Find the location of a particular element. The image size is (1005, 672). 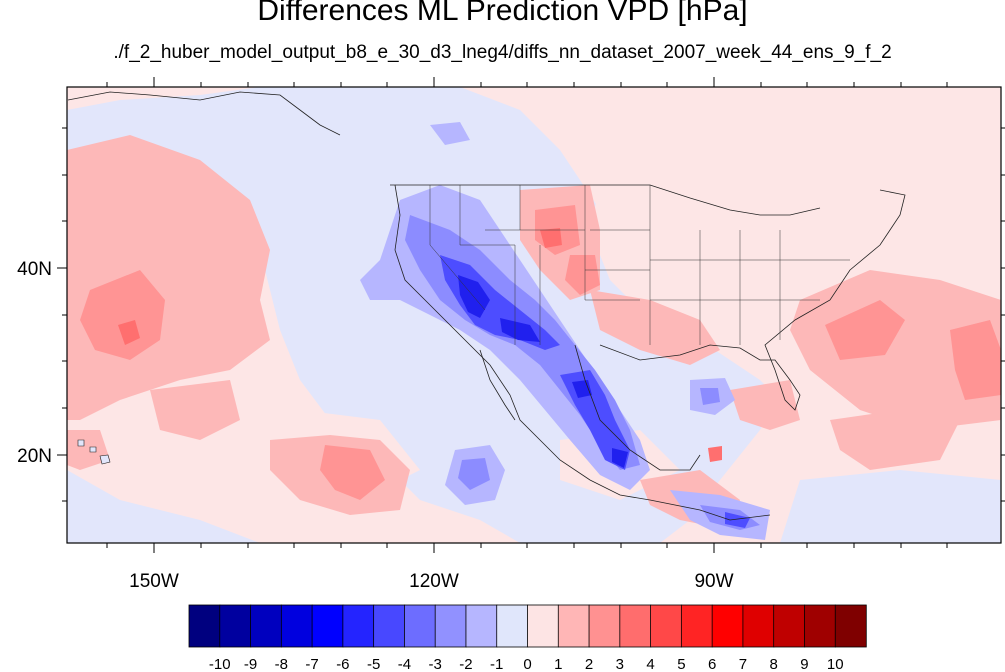

colorbar-label: -5 is located at coordinates (373, 664).